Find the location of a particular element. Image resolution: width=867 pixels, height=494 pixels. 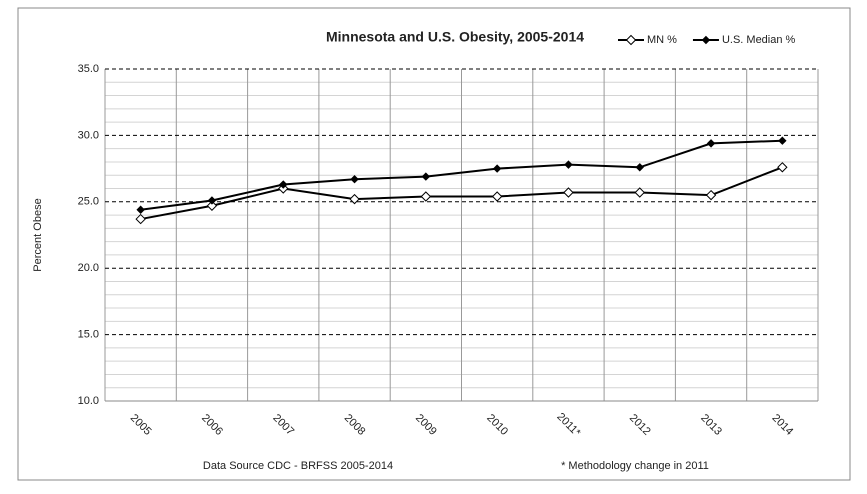

y-axis-label: Percent Obese is located at coordinates (38, 234).